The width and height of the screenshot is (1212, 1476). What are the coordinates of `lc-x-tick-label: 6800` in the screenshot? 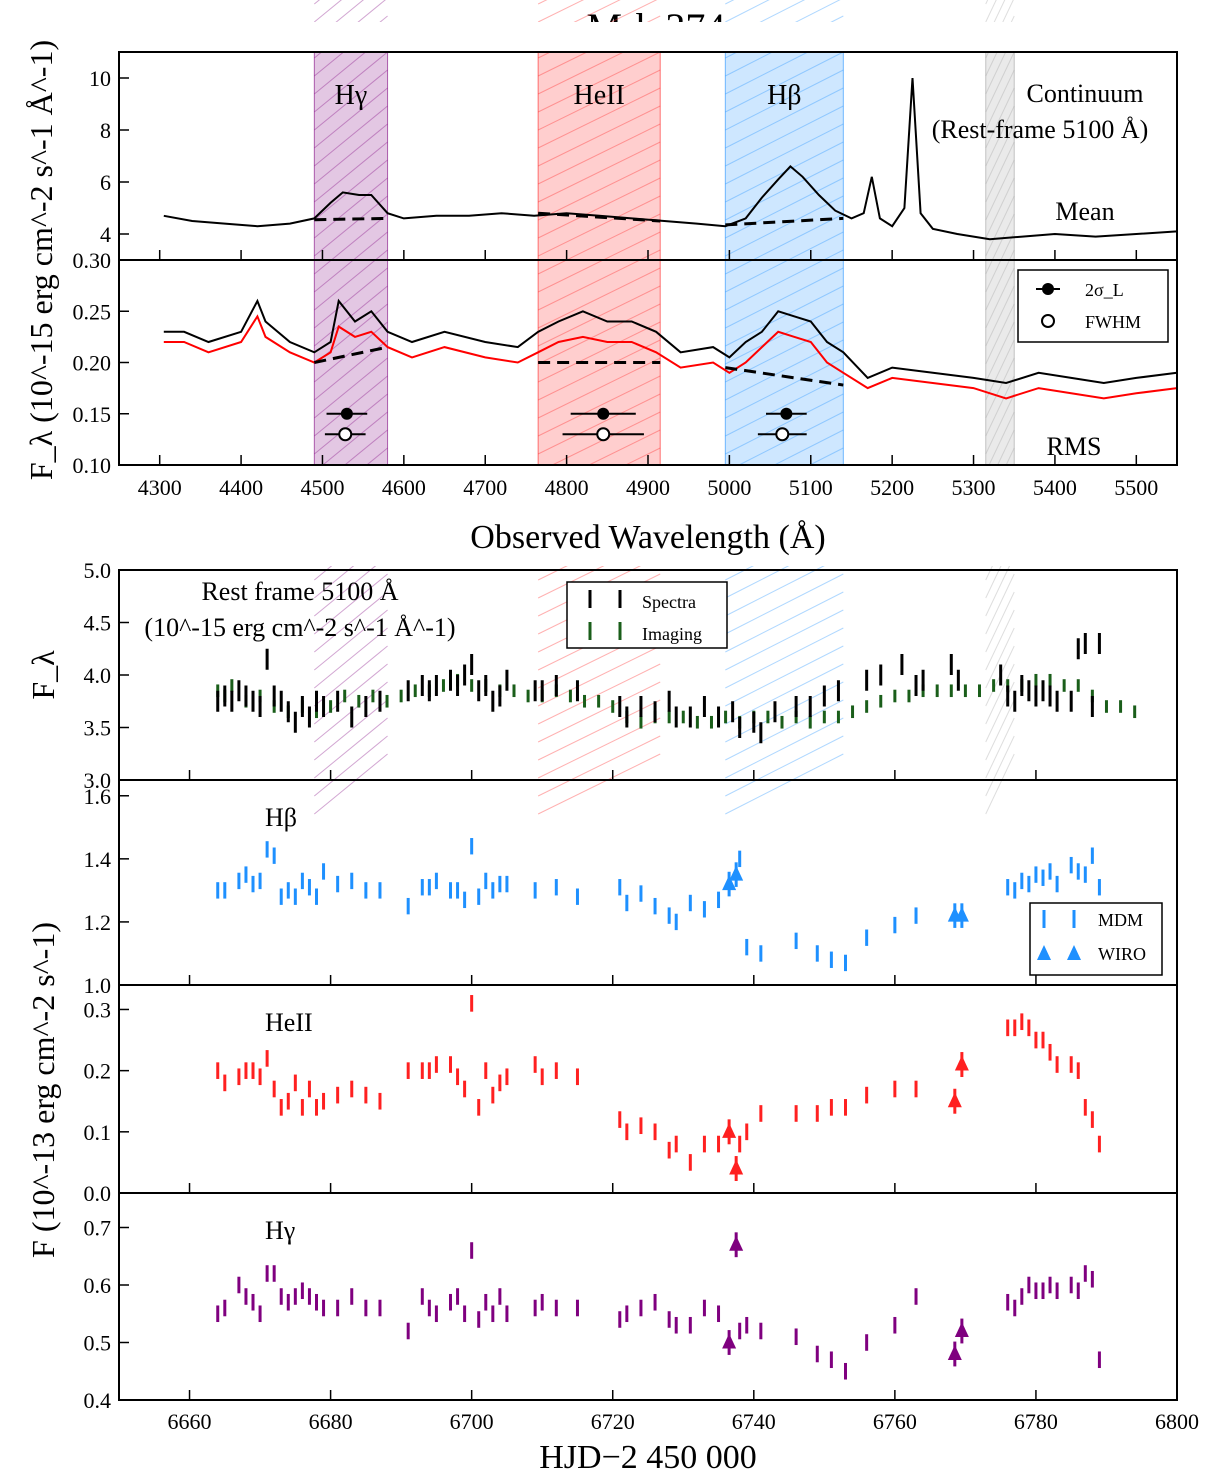 It's located at (1177, 1421).